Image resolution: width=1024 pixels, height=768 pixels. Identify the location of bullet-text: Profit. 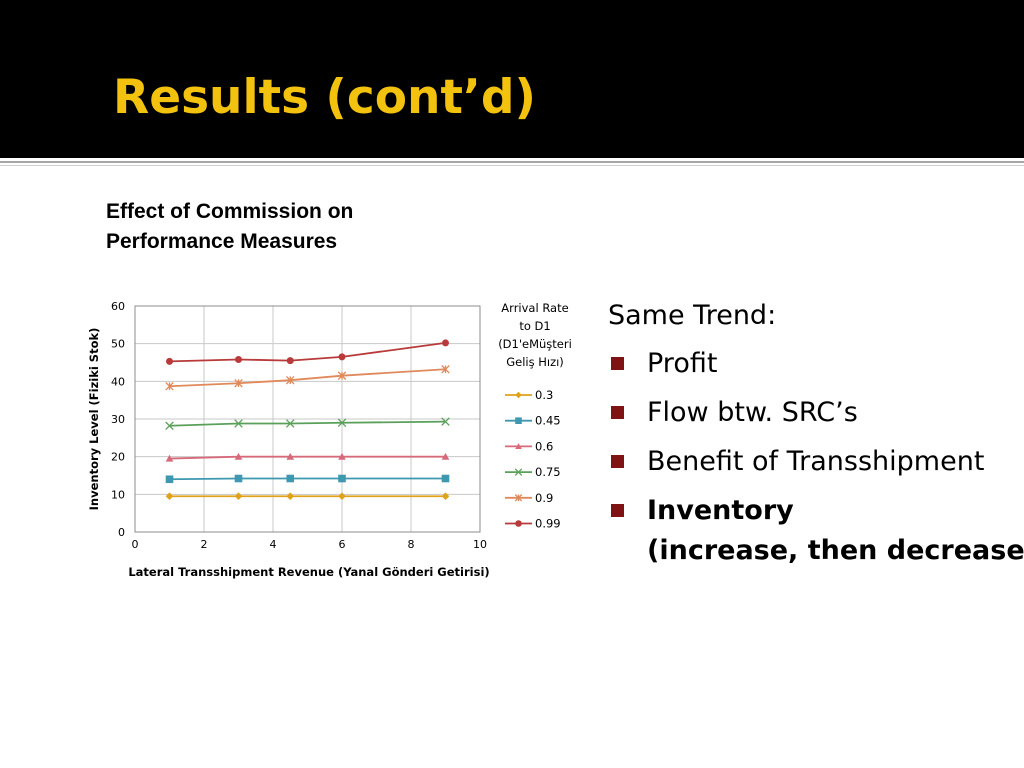
(682, 363).